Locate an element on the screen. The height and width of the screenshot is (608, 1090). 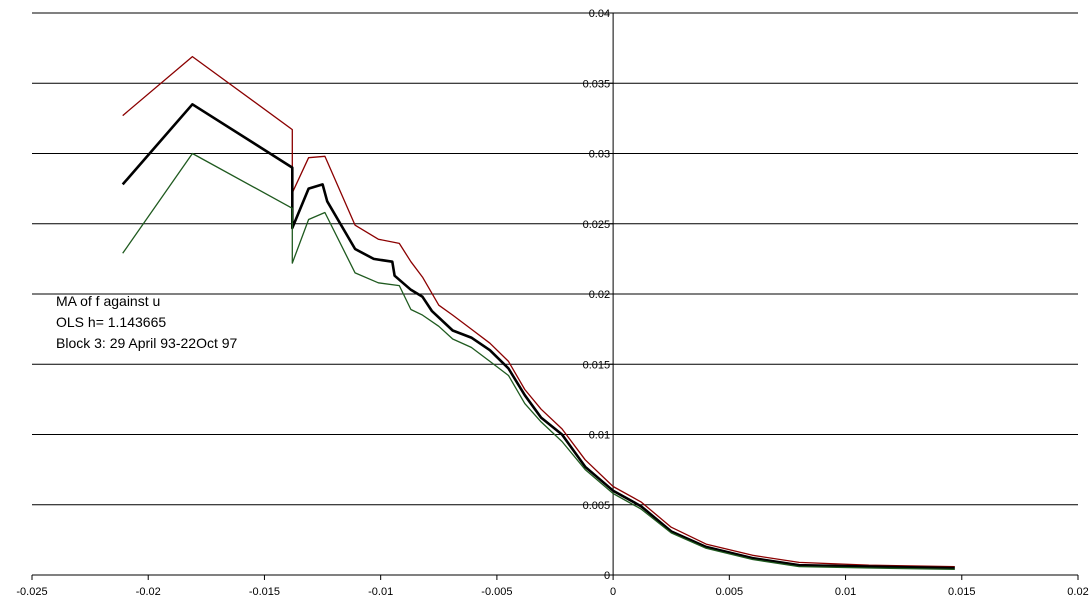
y-tick-label-6: 0.03 is located at coordinates (599, 155).